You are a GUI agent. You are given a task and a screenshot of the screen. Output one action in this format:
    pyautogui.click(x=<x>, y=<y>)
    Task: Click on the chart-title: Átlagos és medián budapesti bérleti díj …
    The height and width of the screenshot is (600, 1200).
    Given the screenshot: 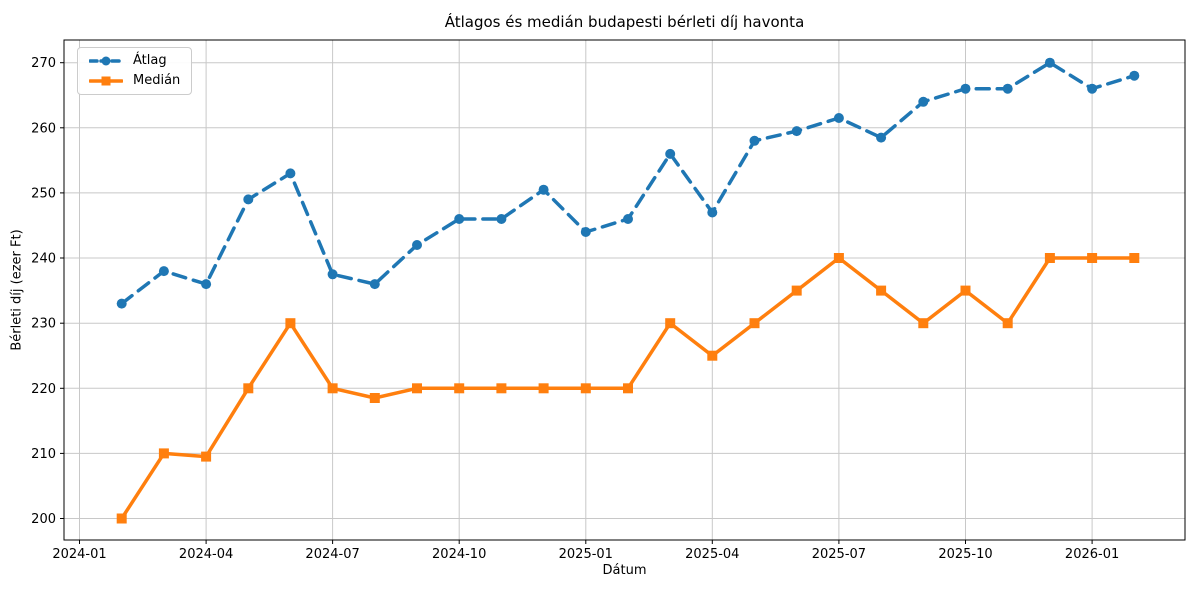 What is the action you would take?
    pyautogui.click(x=624, y=22)
    